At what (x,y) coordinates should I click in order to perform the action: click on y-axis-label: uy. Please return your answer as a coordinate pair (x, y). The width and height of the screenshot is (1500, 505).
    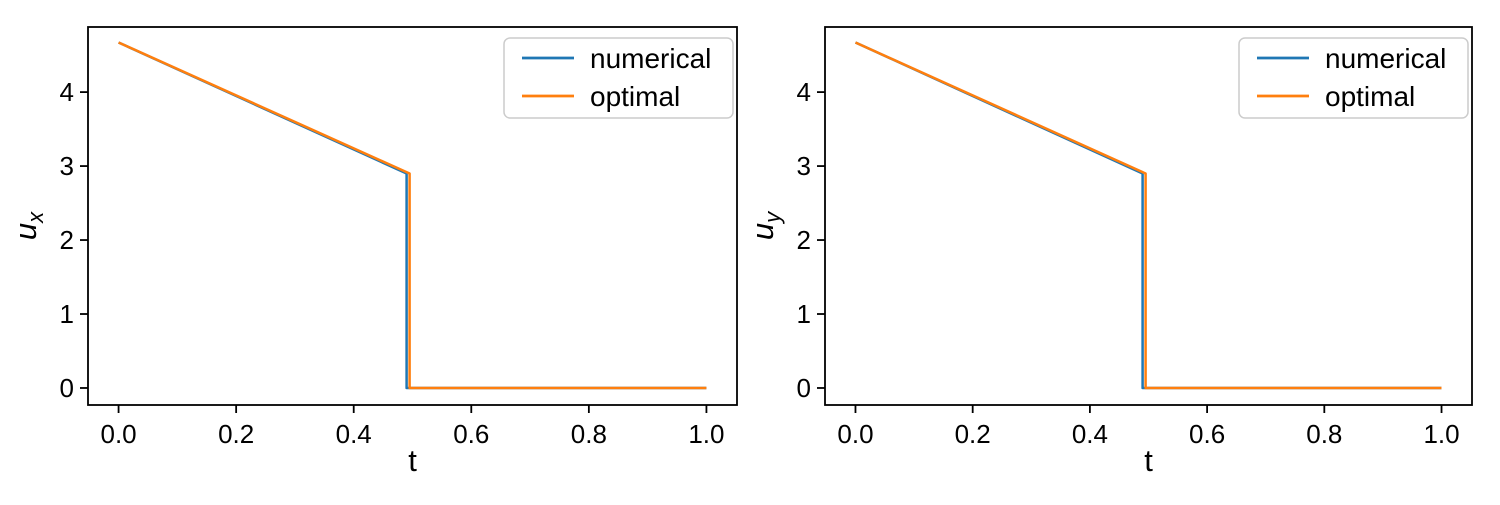
    Looking at the image, I should click on (767, 225).